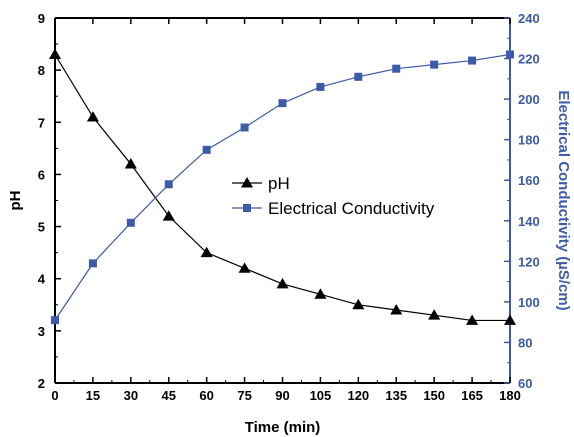  What do you see at coordinates (41, 174) in the screenshot?
I see `y-left-tick-label: 6` at bounding box center [41, 174].